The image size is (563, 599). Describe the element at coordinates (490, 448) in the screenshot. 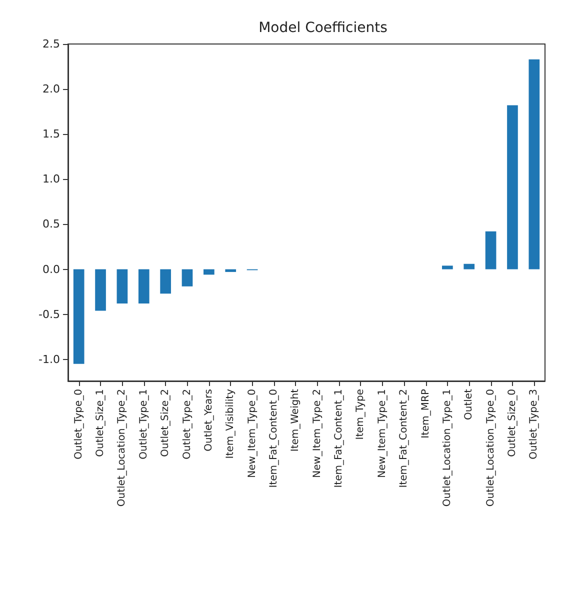

I see `x-tick-label: Outlet_Location_Type_0` at that location.